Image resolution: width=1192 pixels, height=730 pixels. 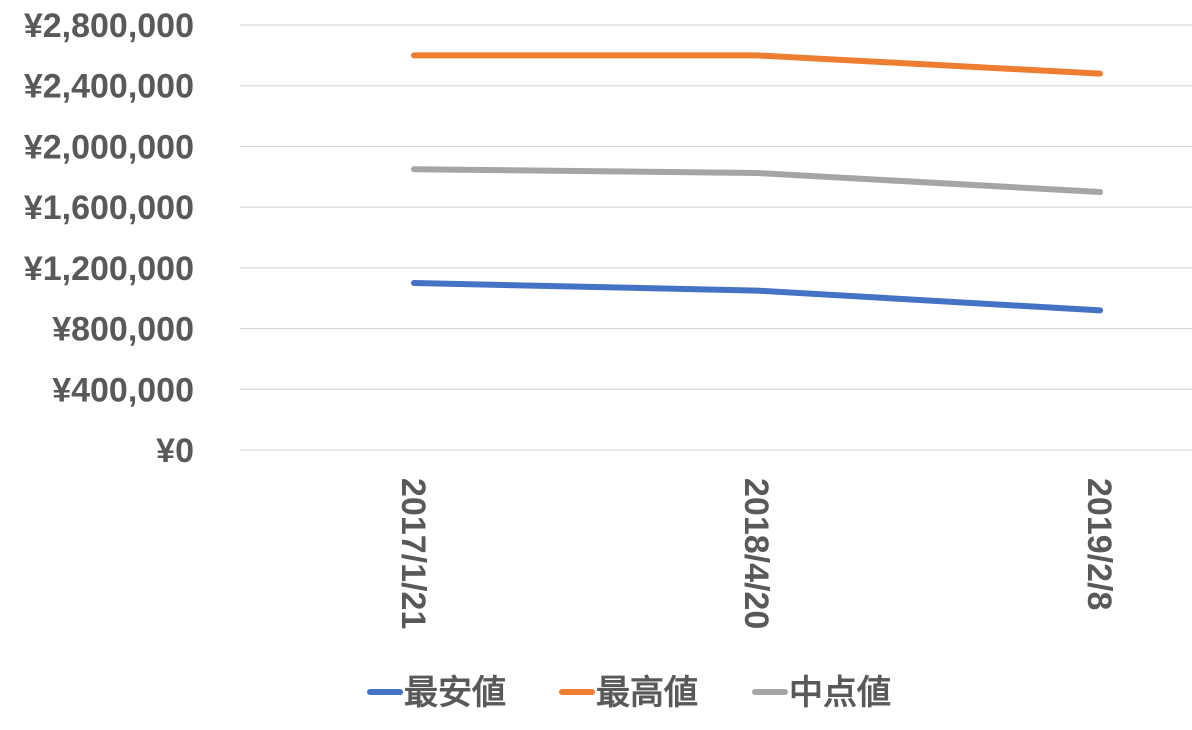 What do you see at coordinates (455, 693) in the screenshot?
I see `legend-label: 最安値` at bounding box center [455, 693].